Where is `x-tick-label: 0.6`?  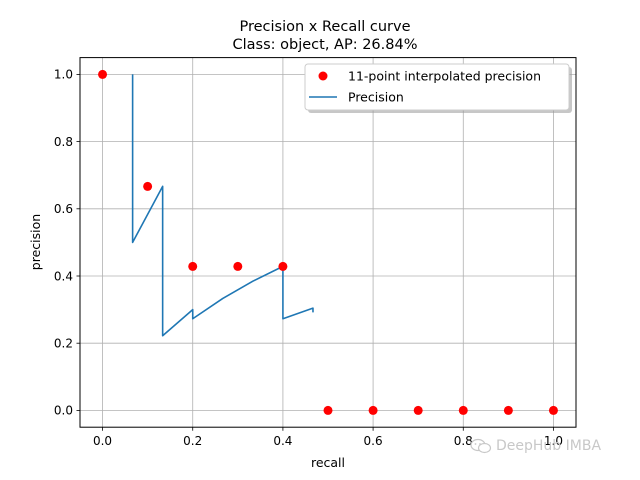
x-tick-label: 0.6 is located at coordinates (373, 441).